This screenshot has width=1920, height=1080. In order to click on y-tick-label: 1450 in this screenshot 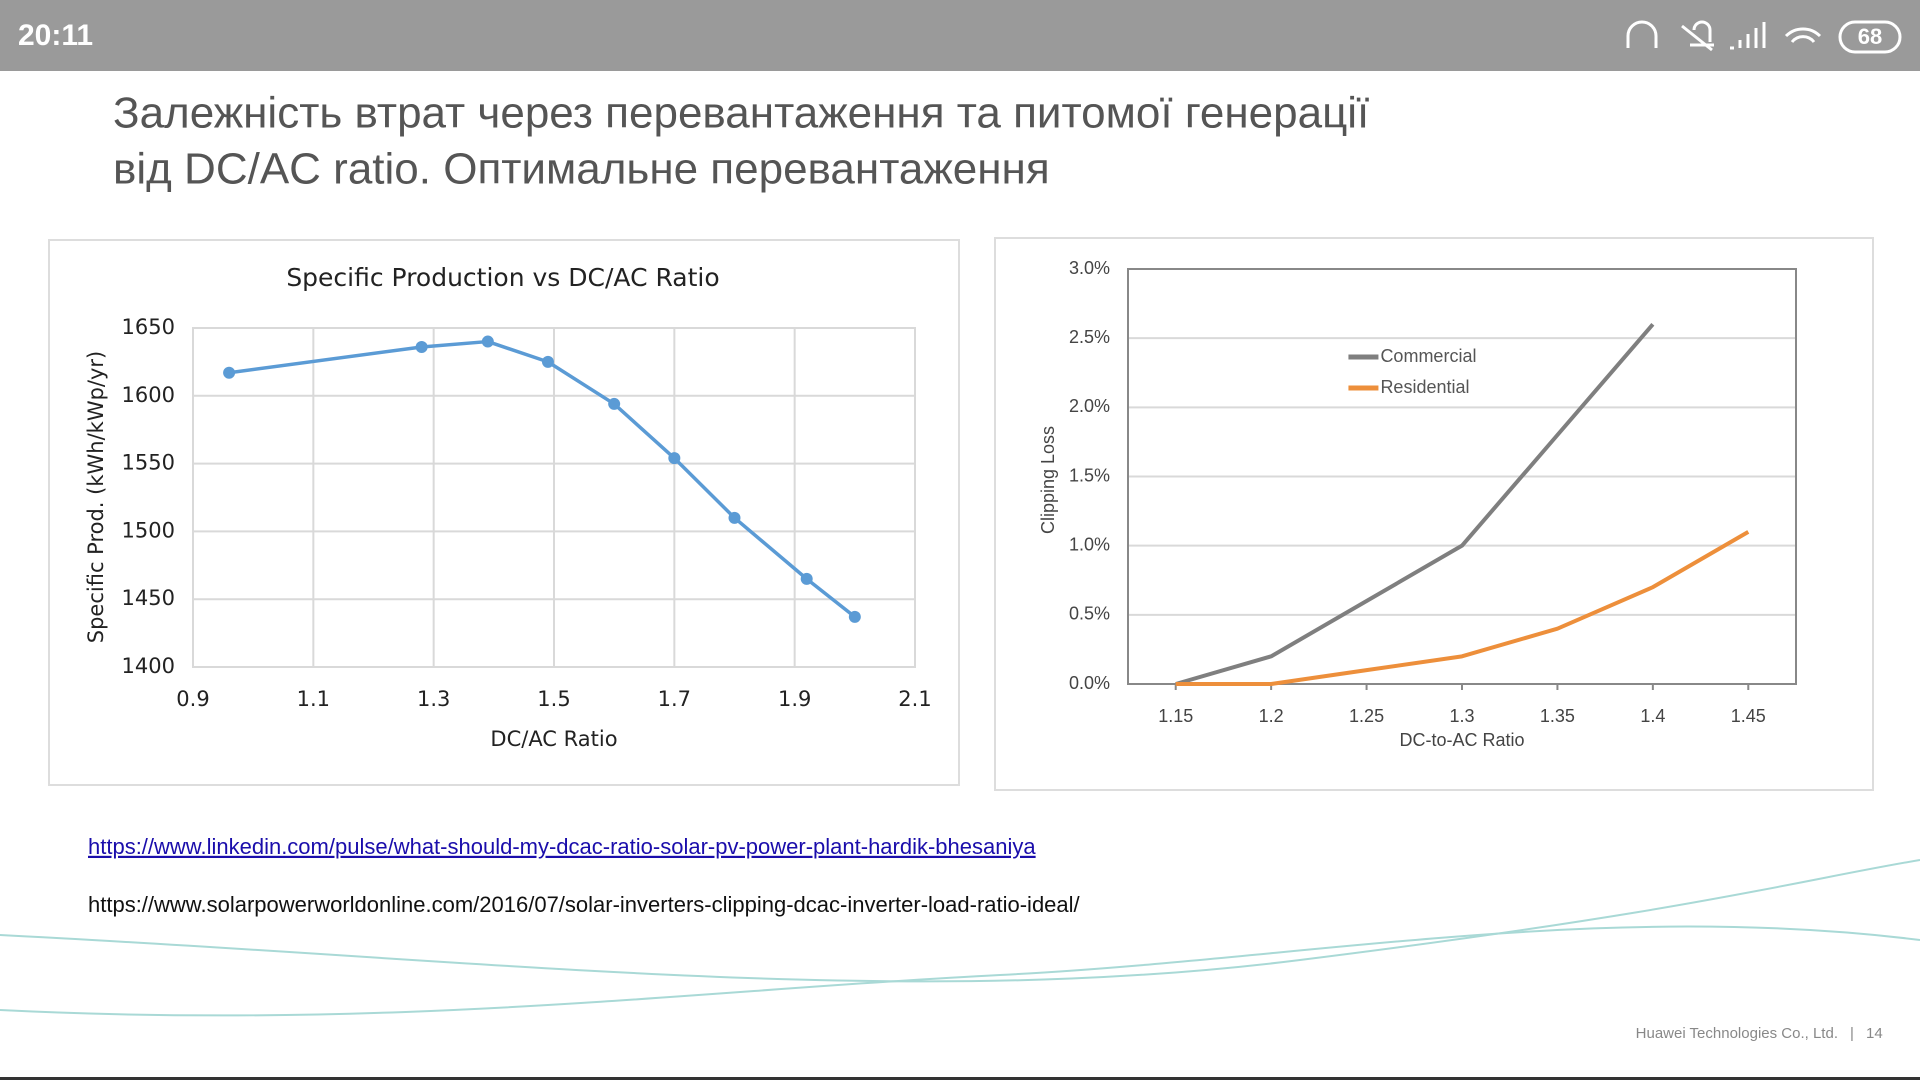, I will do `click(148, 598)`.